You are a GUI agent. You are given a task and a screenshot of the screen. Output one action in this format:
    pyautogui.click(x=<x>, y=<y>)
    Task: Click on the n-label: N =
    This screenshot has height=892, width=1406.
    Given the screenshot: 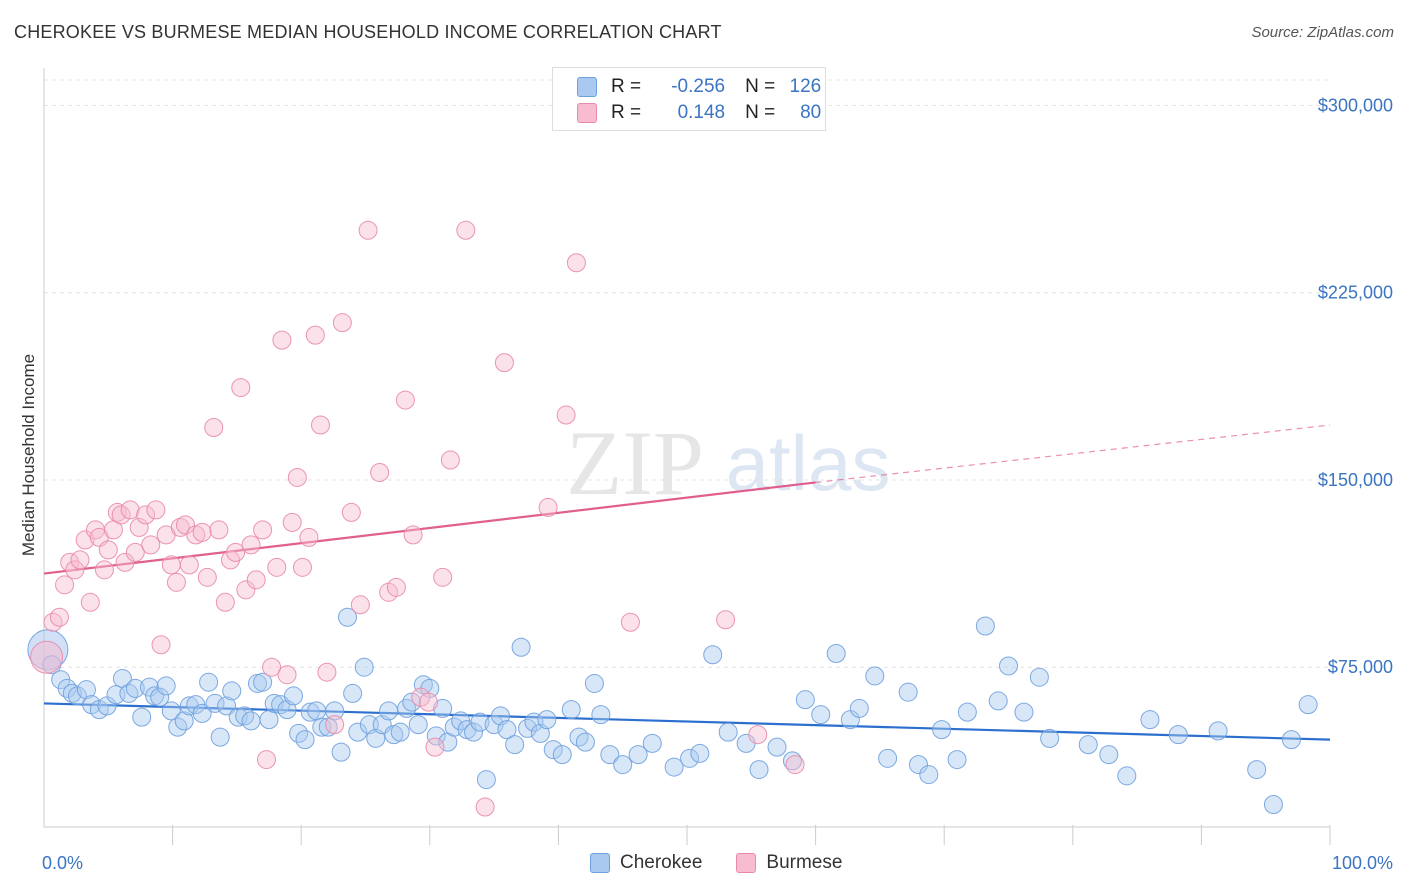 What is the action you would take?
    pyautogui.click(x=760, y=112)
    